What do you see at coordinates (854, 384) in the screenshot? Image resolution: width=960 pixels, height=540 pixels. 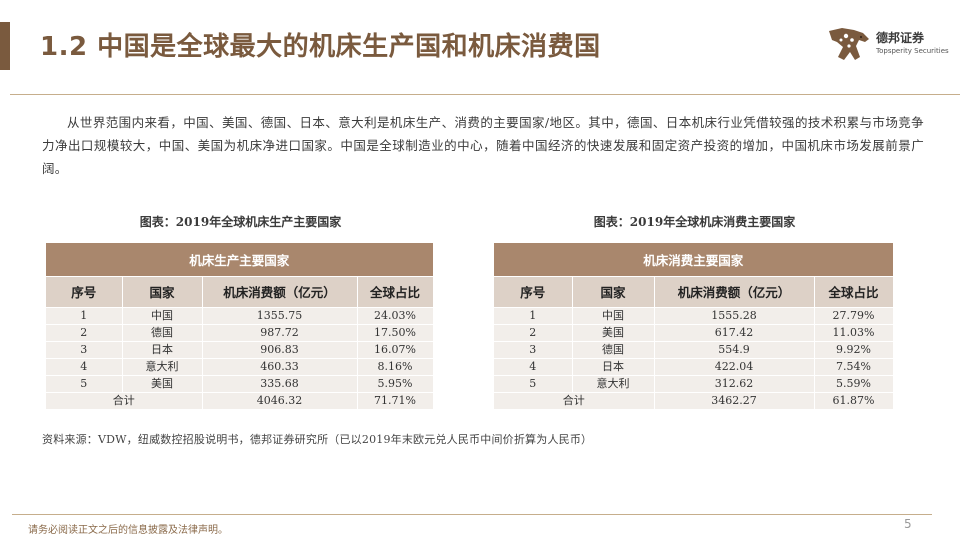 I see `share-cell: 5.59%` at bounding box center [854, 384].